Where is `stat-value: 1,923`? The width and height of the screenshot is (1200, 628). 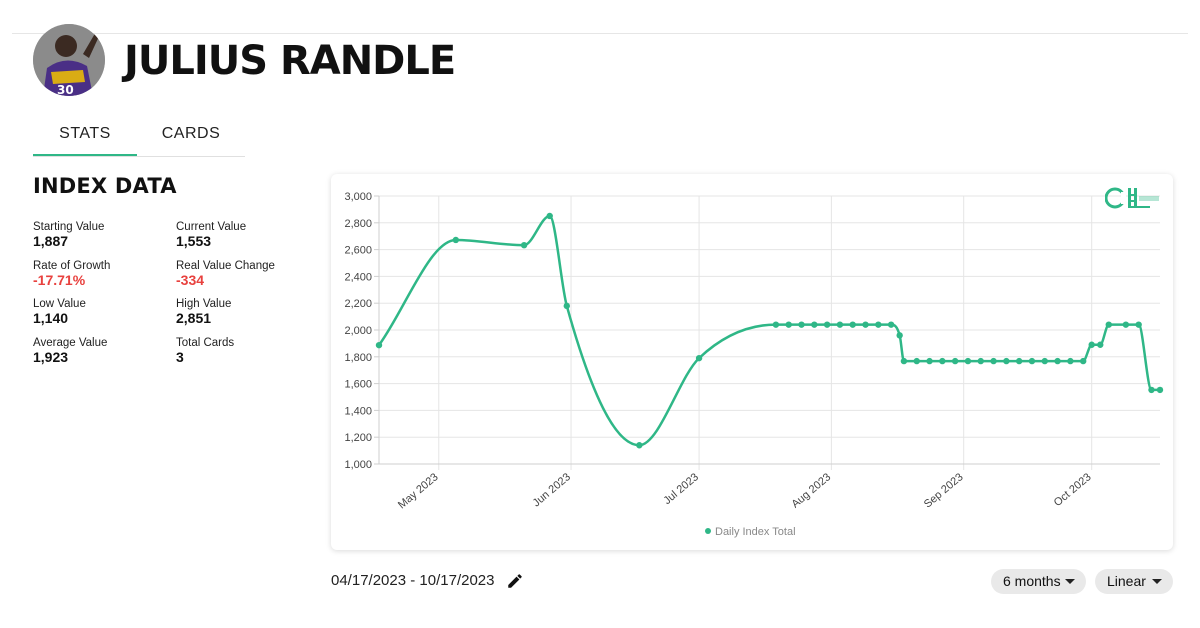 stat-value: 1,923 is located at coordinates (51, 357).